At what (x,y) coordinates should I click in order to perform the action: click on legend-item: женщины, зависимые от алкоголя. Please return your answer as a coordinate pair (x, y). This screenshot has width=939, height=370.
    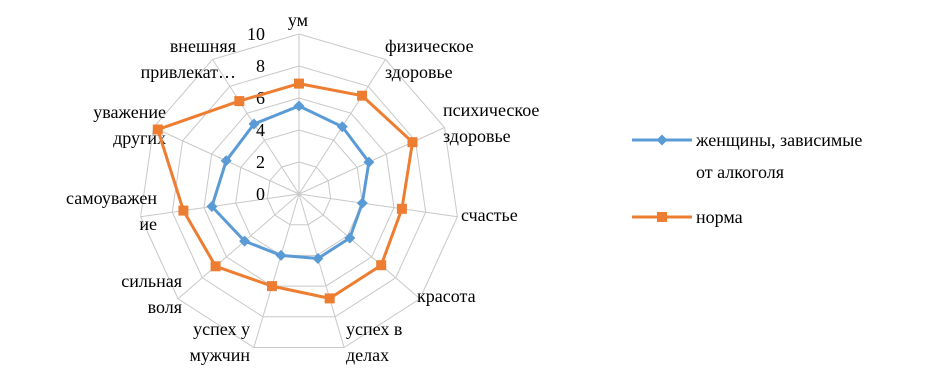
    Looking at the image, I should click on (747, 156).